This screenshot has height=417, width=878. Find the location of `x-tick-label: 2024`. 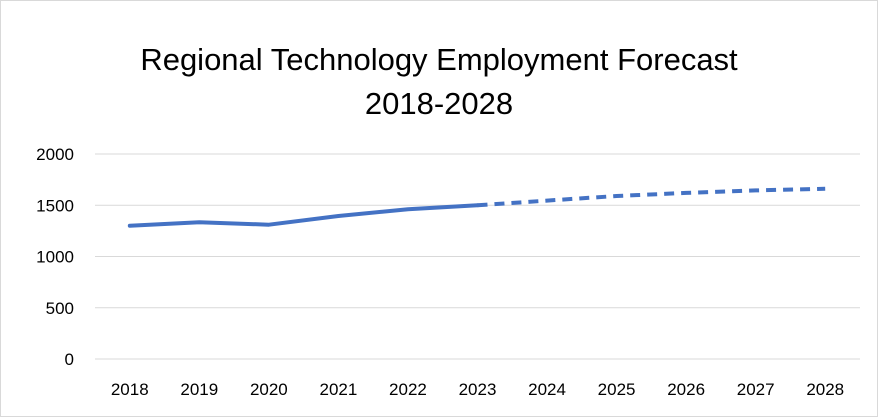

x-tick-label: 2024 is located at coordinates (547, 389).